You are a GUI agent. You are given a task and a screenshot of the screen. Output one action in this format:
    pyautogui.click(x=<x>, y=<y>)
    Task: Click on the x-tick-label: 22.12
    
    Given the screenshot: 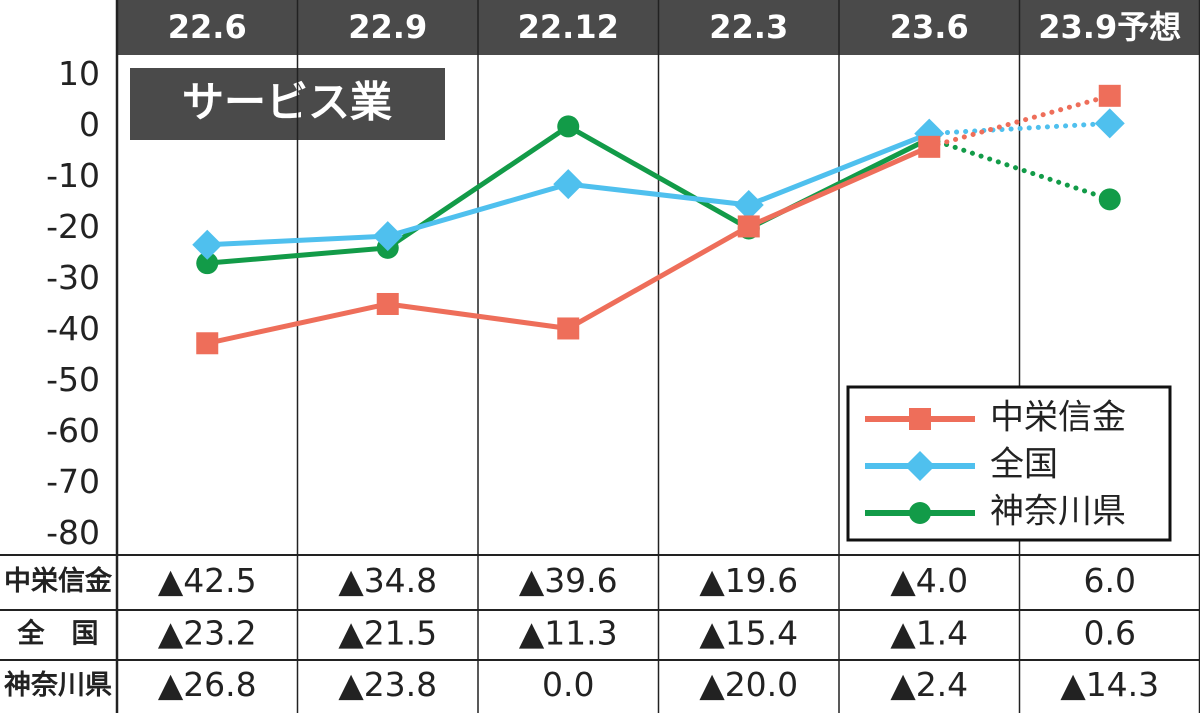 What is the action you would take?
    pyautogui.click(x=568, y=27)
    